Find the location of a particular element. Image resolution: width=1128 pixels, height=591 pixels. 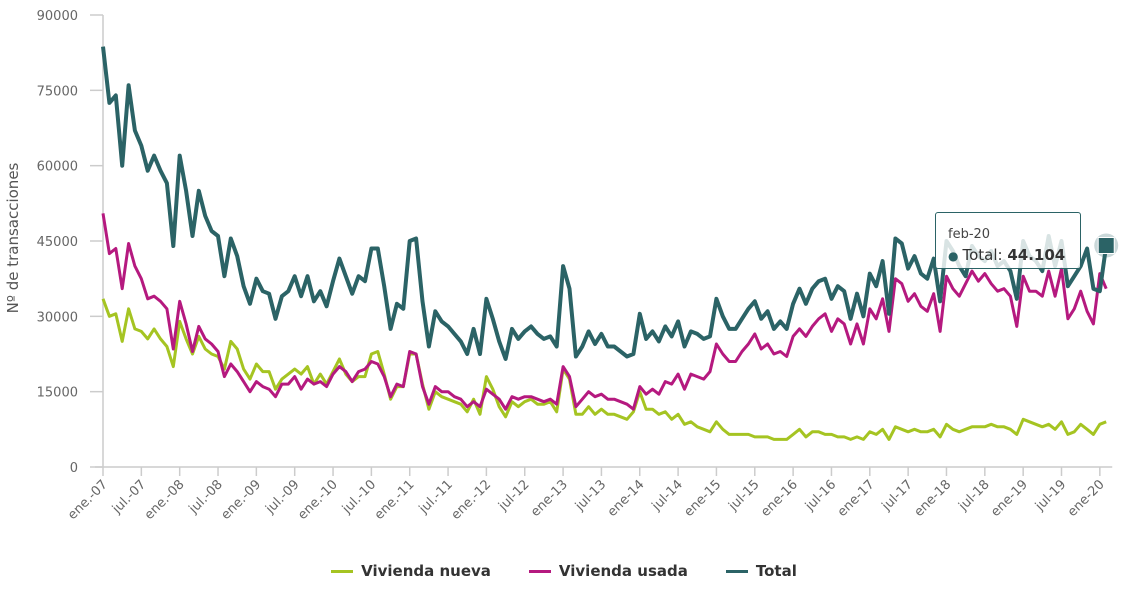

y-tick-label: 75000 is located at coordinates (57, 91).